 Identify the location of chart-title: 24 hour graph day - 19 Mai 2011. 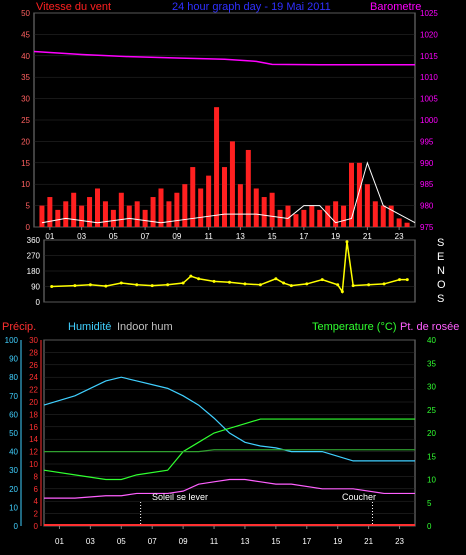
(251, 7).